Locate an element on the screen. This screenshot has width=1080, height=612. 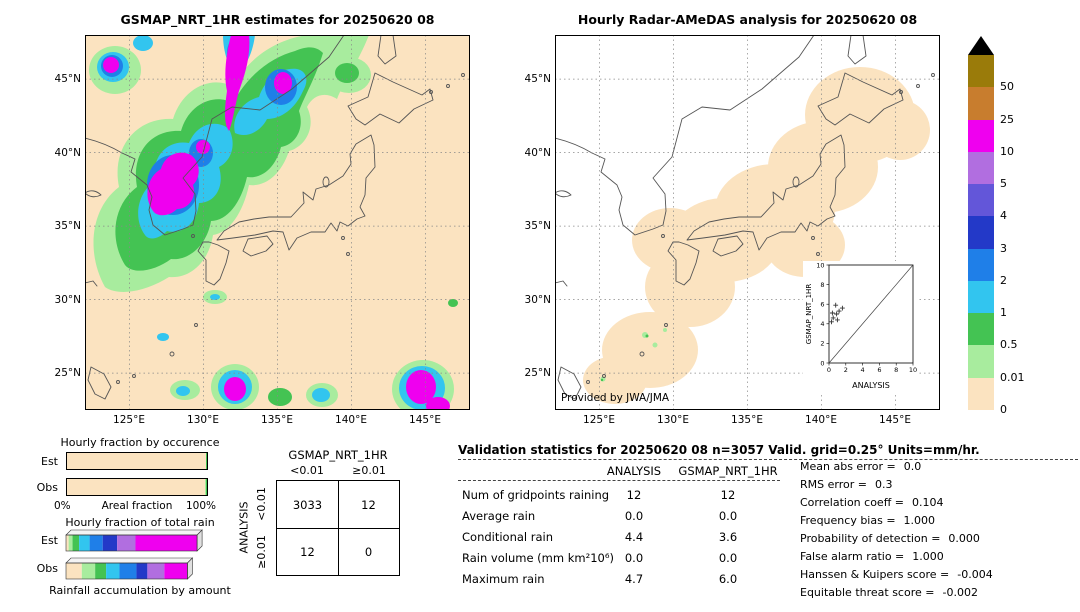
colorbar-tick-label: 0.01 is located at coordinates (1012, 377).